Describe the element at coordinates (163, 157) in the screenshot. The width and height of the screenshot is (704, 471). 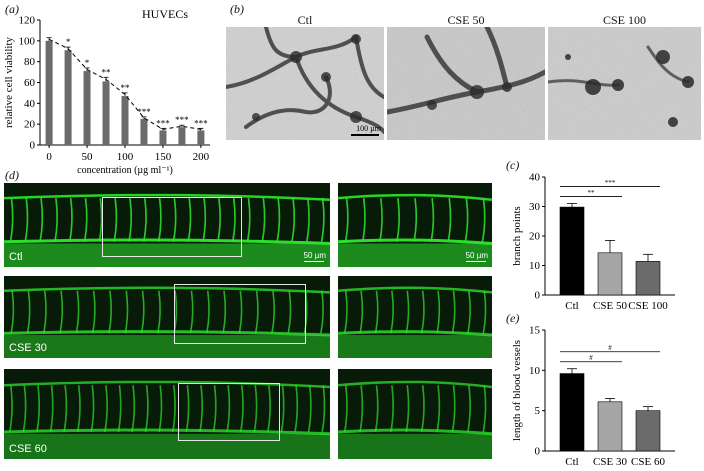
I see `x-tick-label: 150` at that location.